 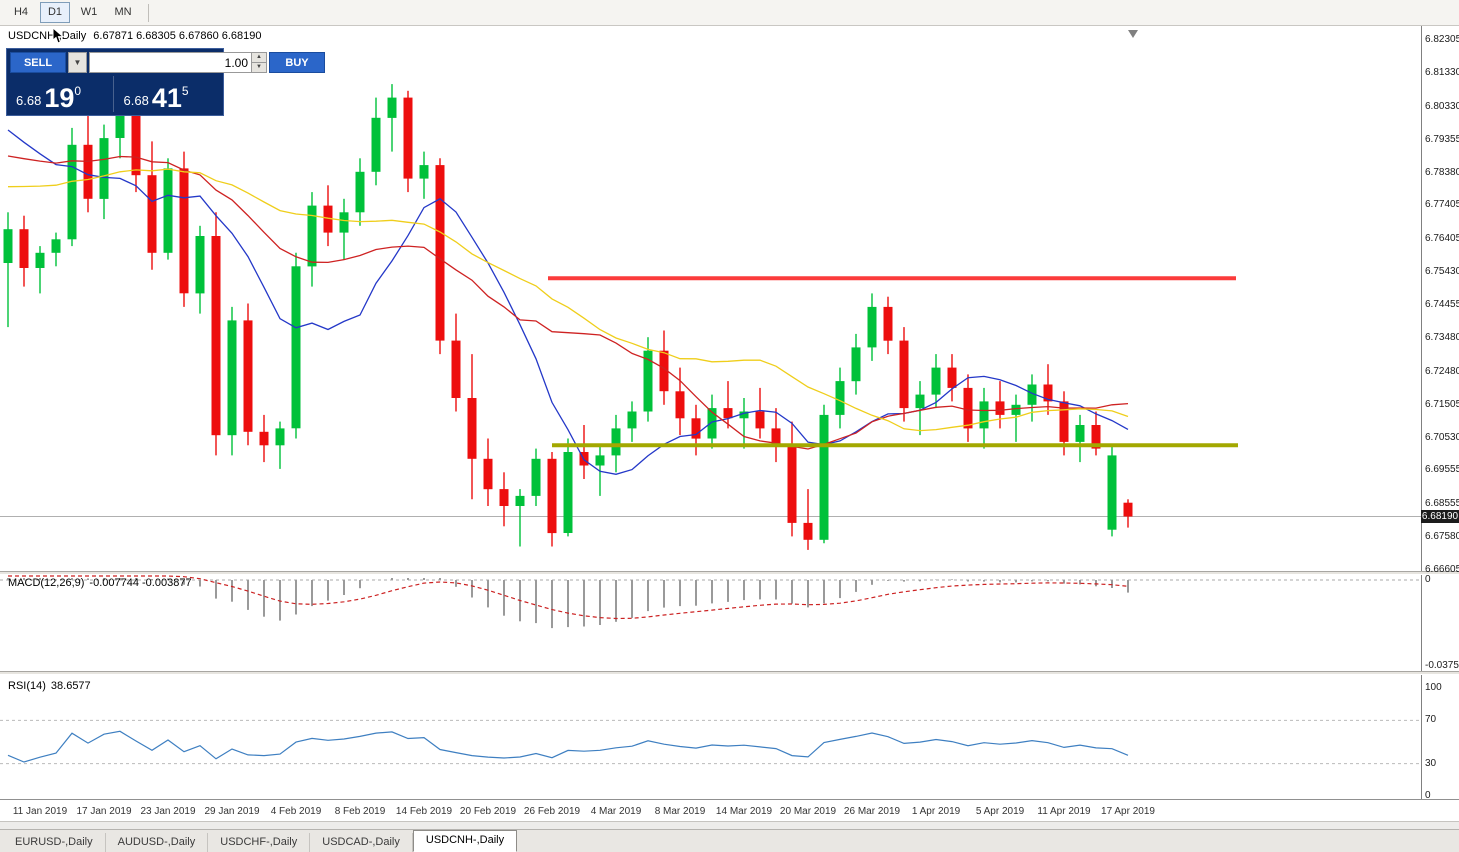 I want to click on date-axis-label: 14 Mar 2019, so click(x=744, y=811).